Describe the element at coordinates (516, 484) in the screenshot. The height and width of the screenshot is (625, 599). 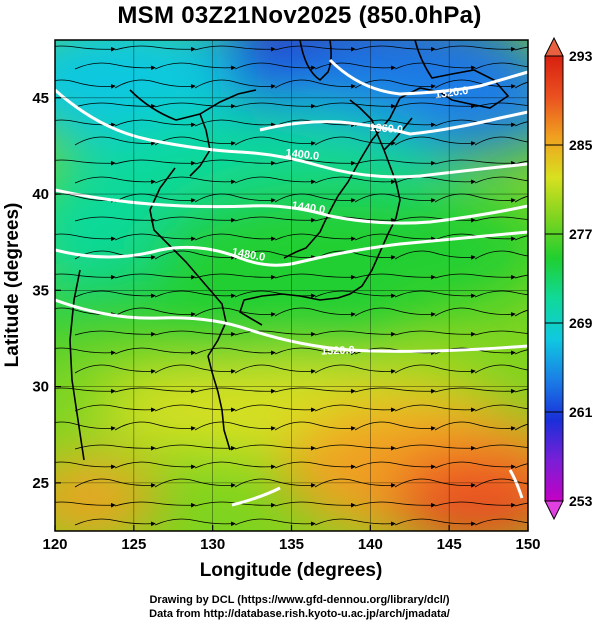
I see `contour-1520c` at that location.